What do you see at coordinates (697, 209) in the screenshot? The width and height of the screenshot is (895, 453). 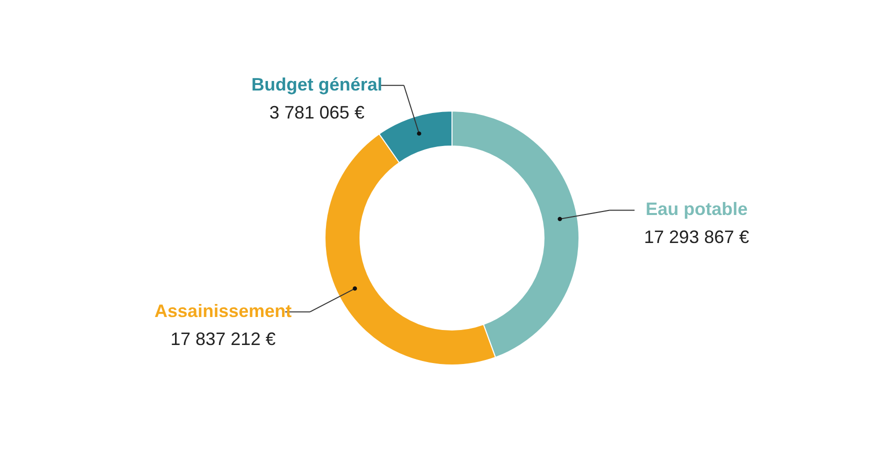 I see `slice-label: Eau potable` at bounding box center [697, 209].